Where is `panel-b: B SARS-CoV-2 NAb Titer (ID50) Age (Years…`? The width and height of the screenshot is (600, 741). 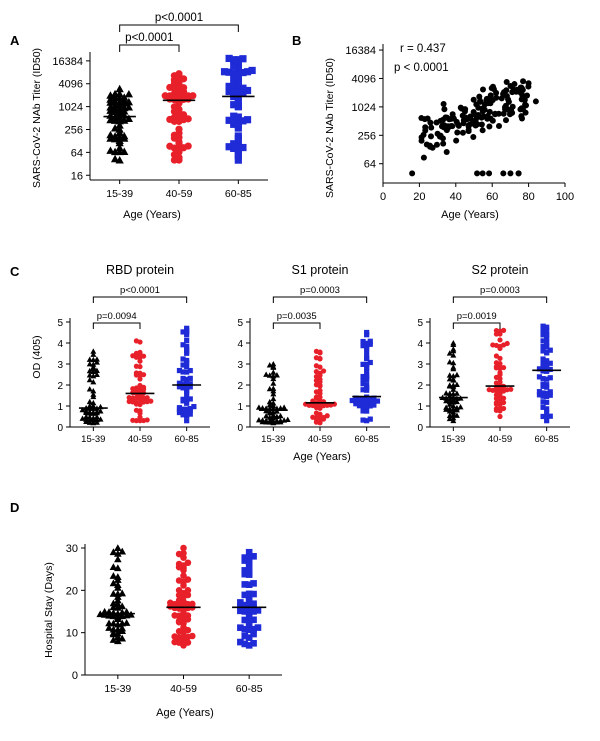
panel-b: B SARS-CoV-2 NAb Titer (ID50) Age (Years… is located at coordinates (395, 127).